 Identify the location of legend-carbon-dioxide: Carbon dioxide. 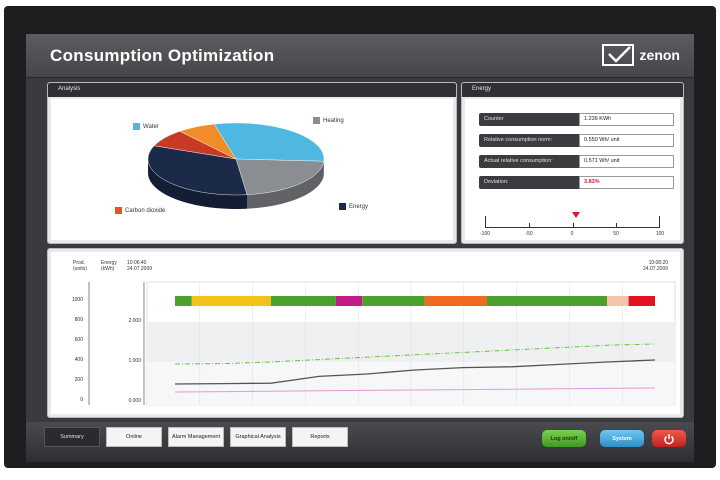
(140, 210).